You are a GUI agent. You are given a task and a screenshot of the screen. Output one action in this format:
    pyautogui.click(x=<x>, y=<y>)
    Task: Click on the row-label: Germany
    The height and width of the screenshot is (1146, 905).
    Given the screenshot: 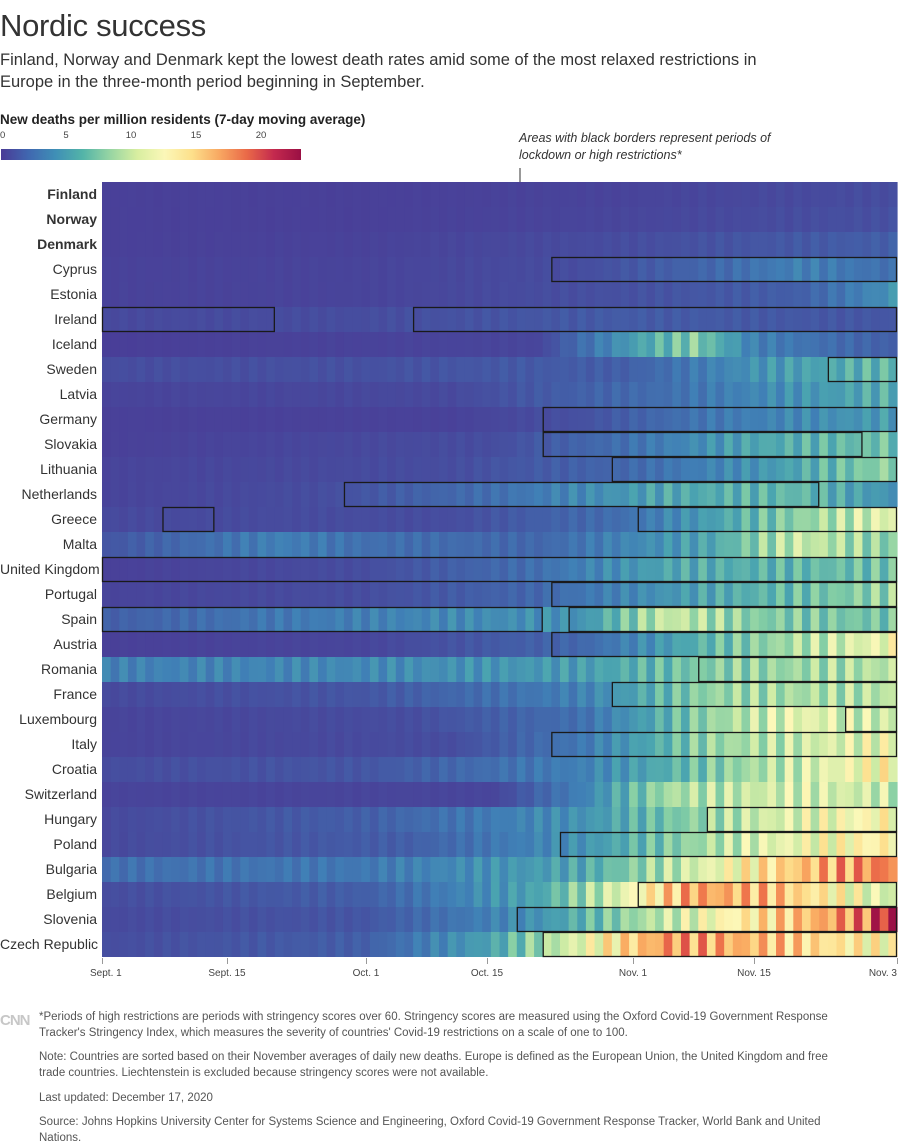 What is the action you would take?
    pyautogui.click(x=68, y=419)
    